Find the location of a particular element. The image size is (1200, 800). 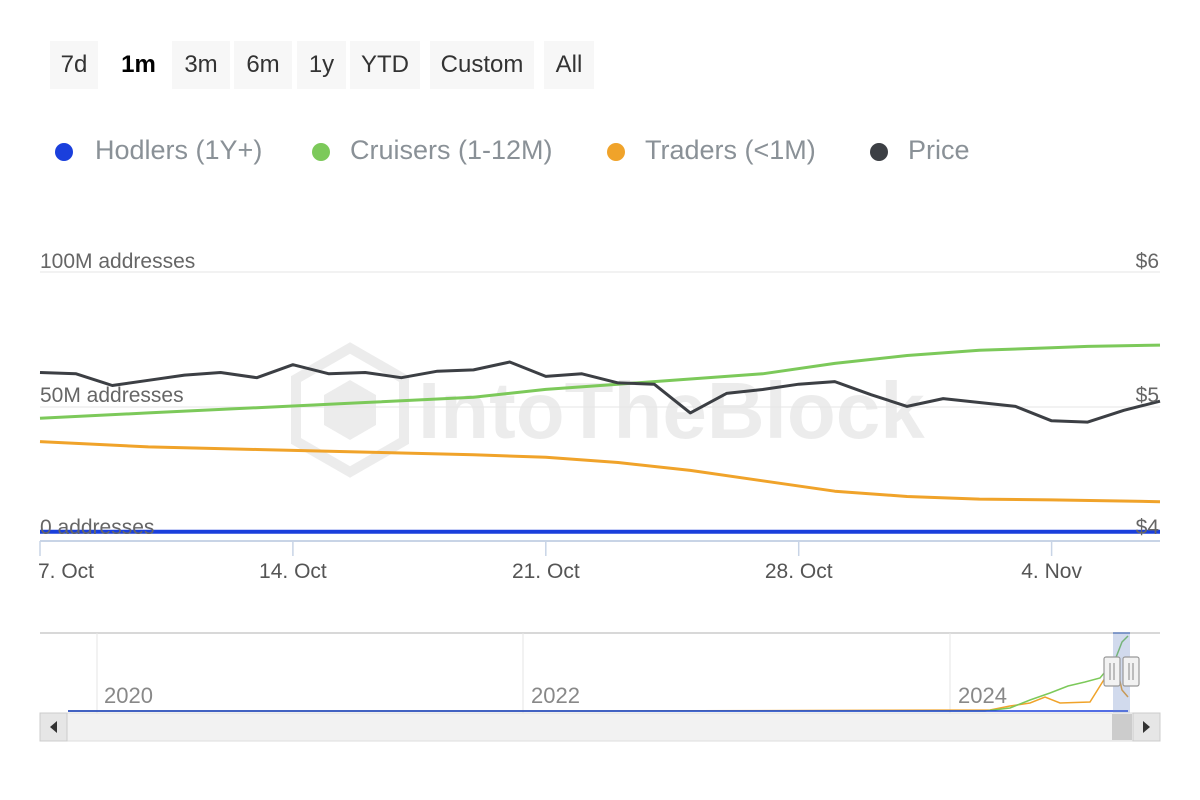

scrollbar-left-button is located at coordinates (53, 727).